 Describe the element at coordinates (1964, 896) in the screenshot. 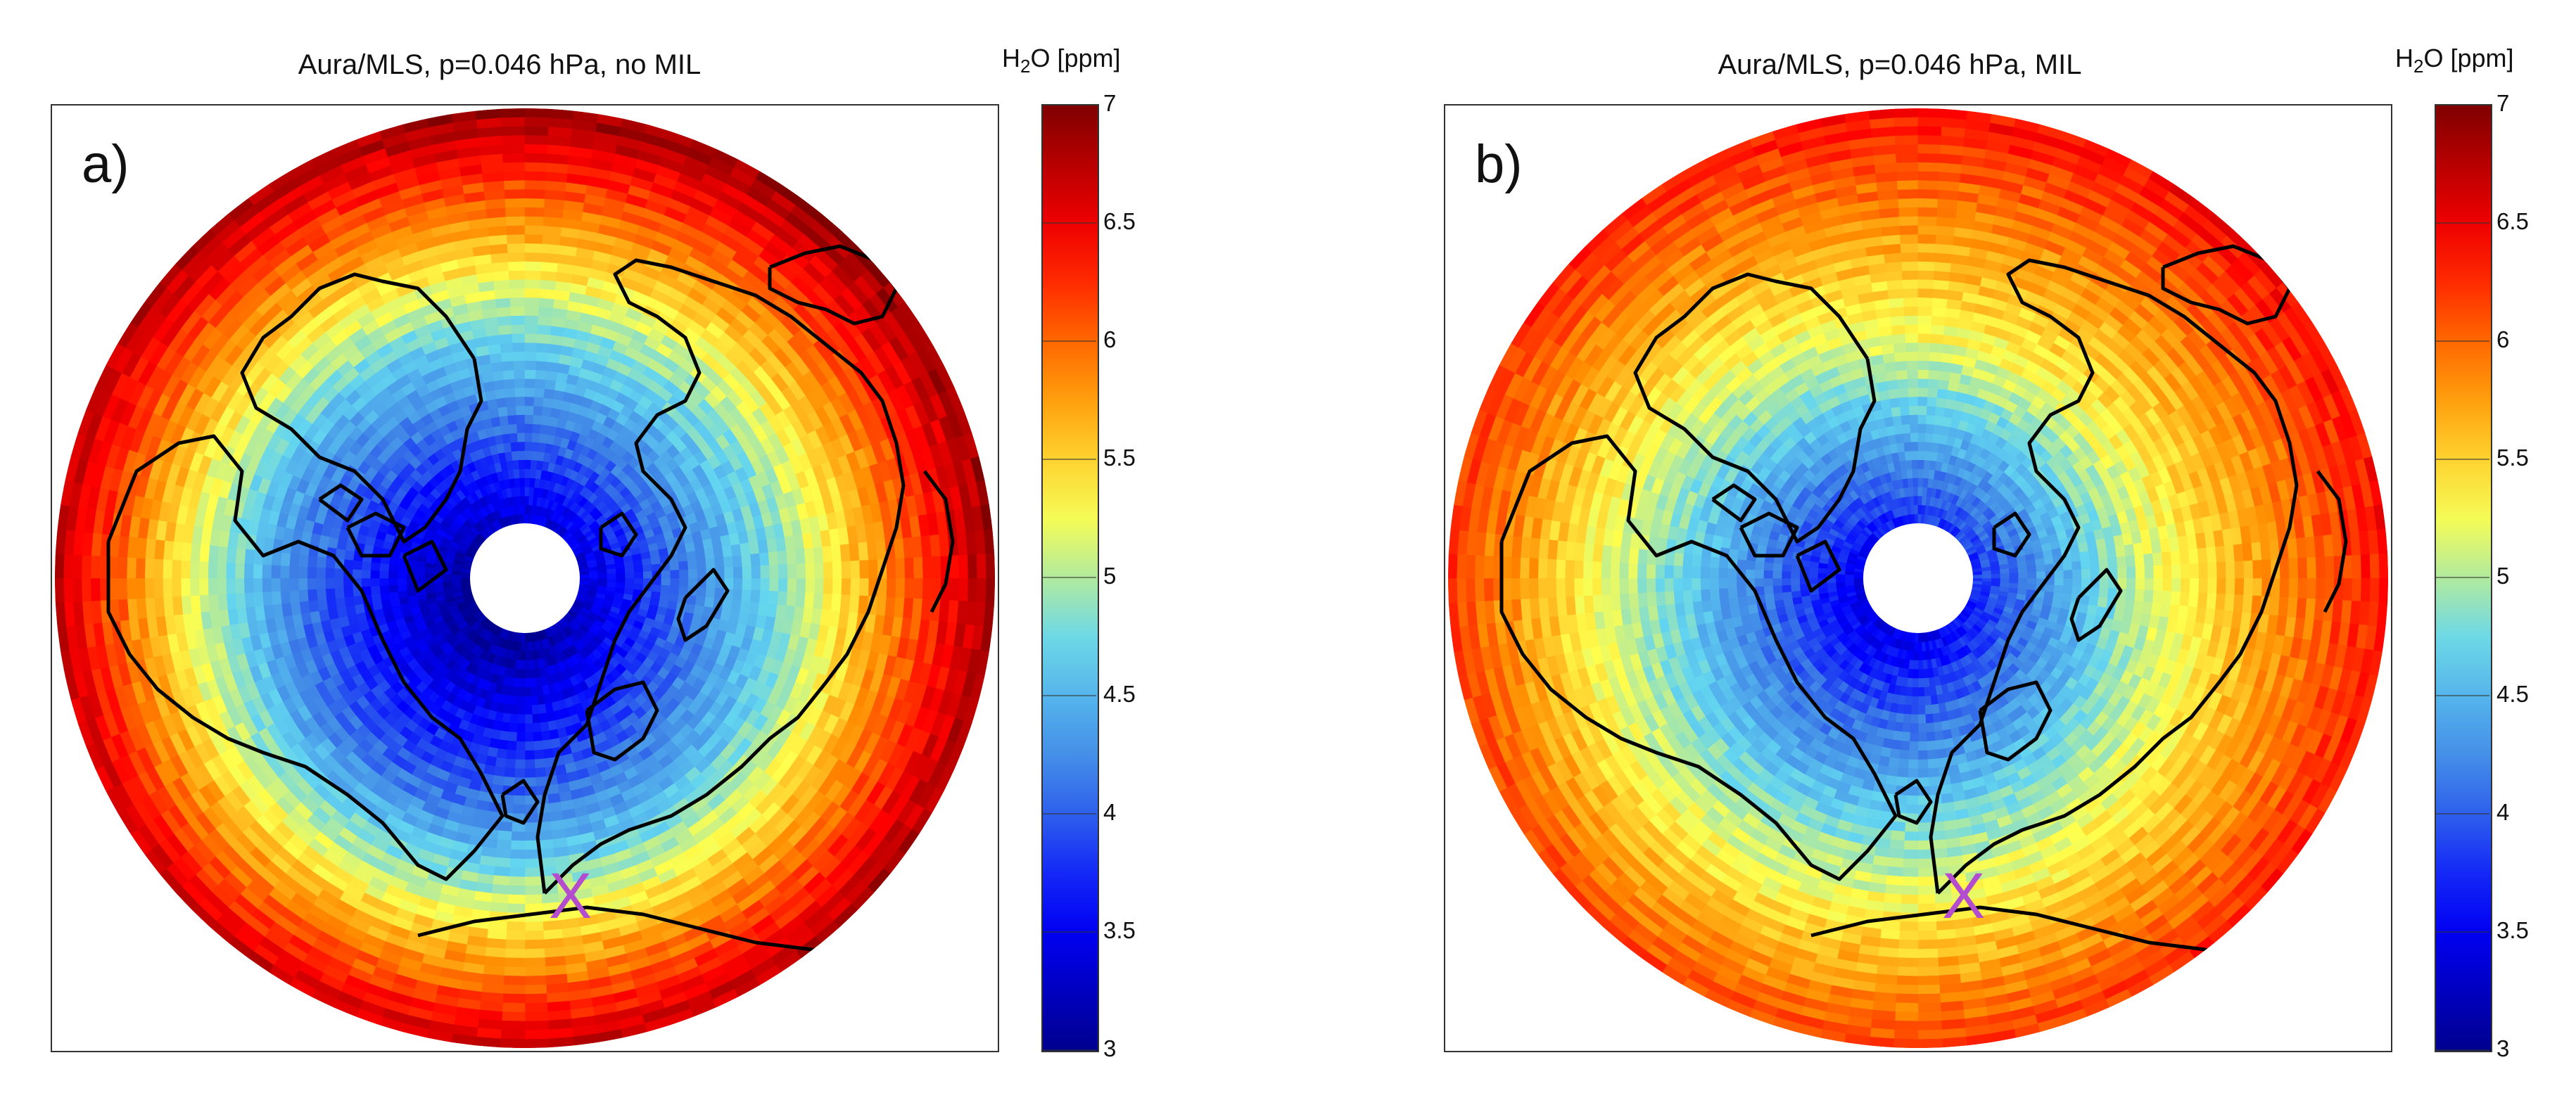

I see `panel-b-location-marker: X` at that location.